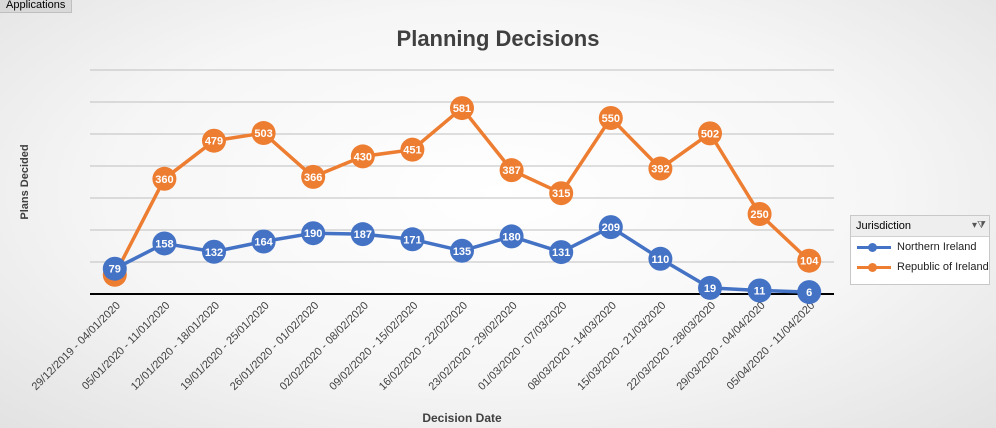  I want to click on legend-label: Republic of Ireland, so click(943, 267).